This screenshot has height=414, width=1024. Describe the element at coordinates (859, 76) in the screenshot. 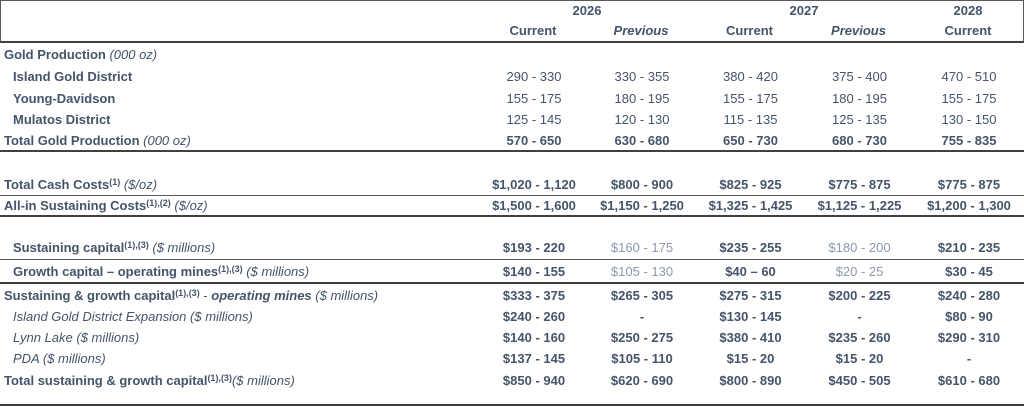

I see `cell-island-gold-district-col3: 375 - 400` at that location.